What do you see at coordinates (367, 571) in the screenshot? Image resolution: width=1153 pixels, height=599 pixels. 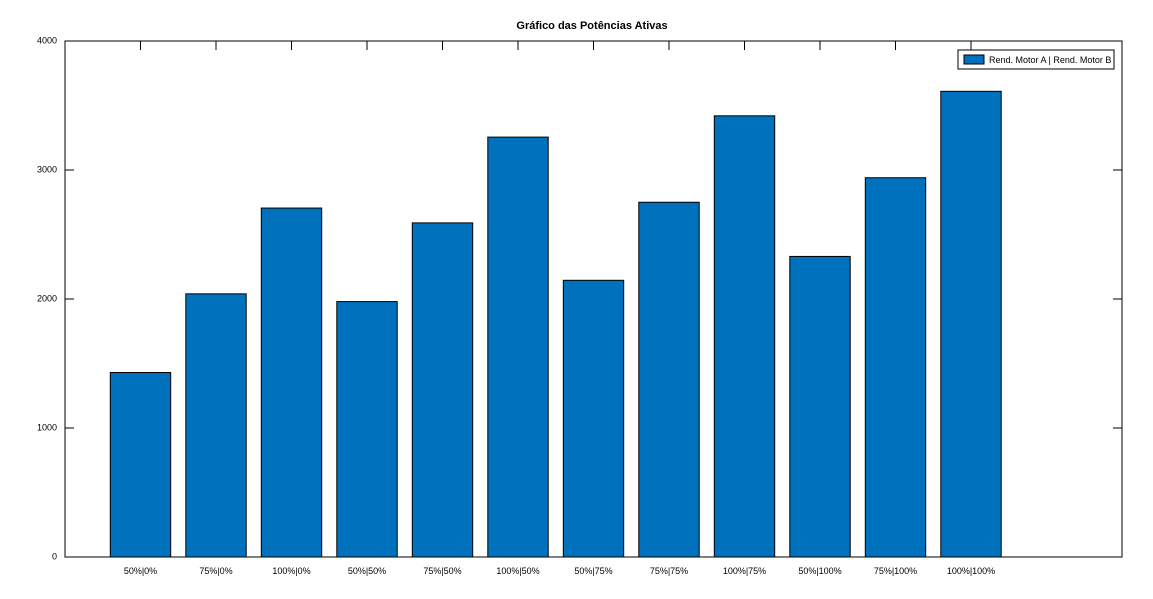 I see `x-tick-label: 50%|50%` at bounding box center [367, 571].